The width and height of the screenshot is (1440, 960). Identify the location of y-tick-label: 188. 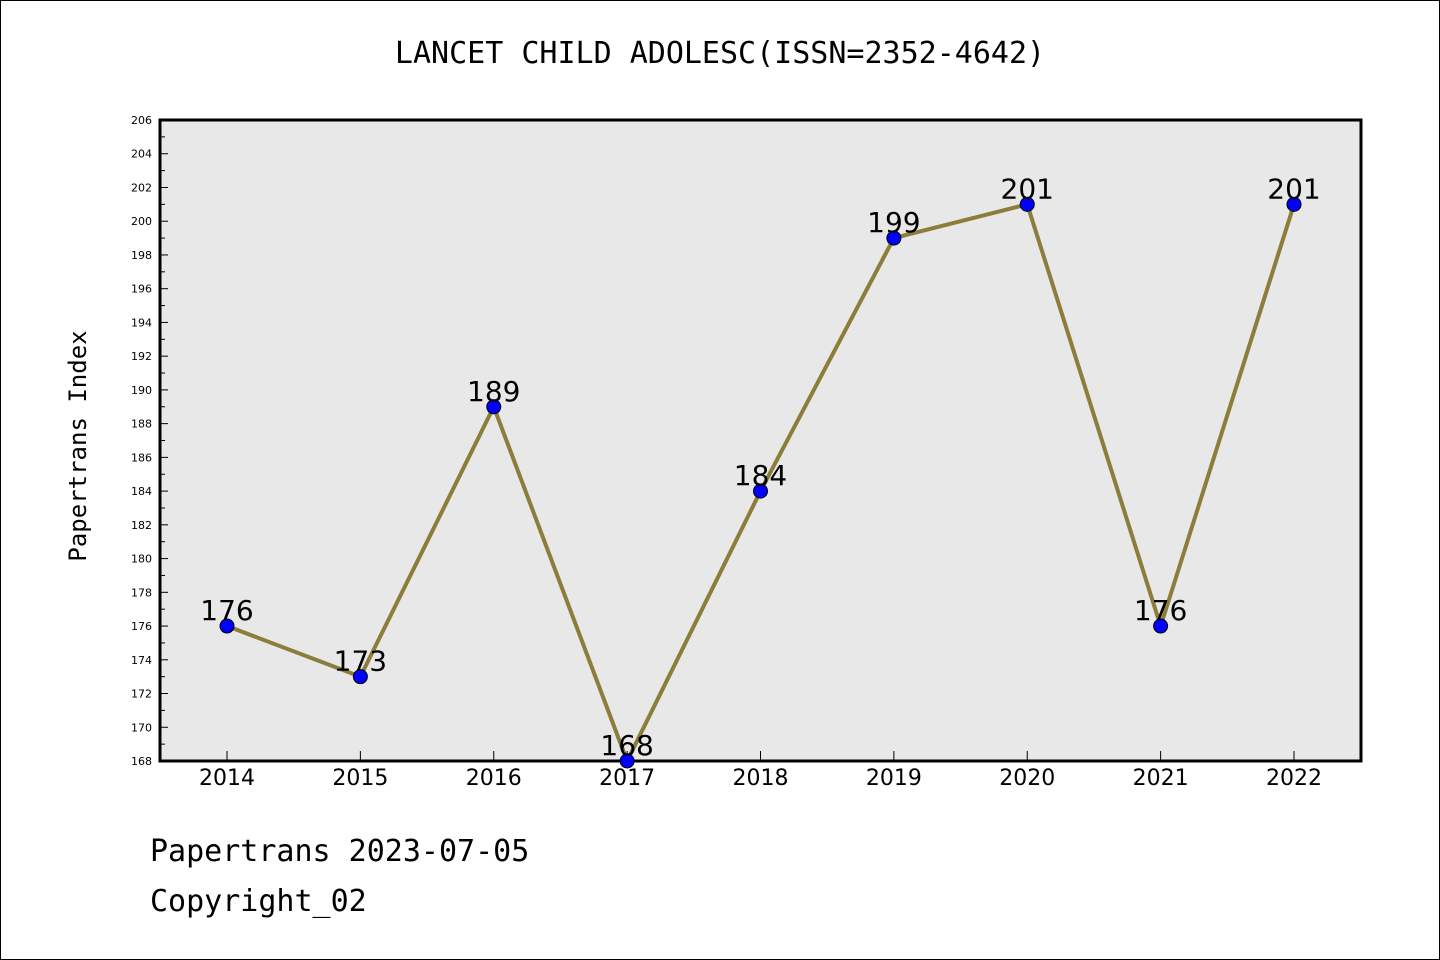
(141, 424).